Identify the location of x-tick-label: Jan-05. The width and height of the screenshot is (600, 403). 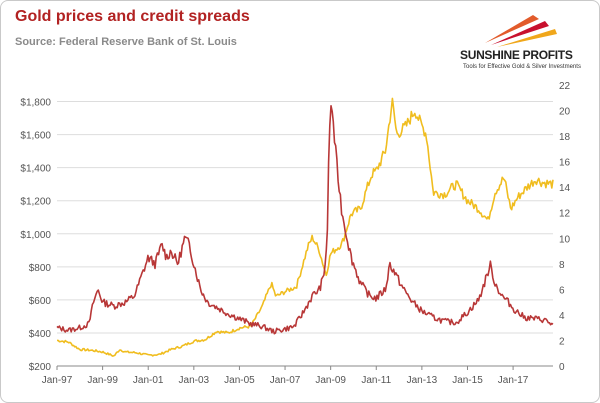
(239, 380).